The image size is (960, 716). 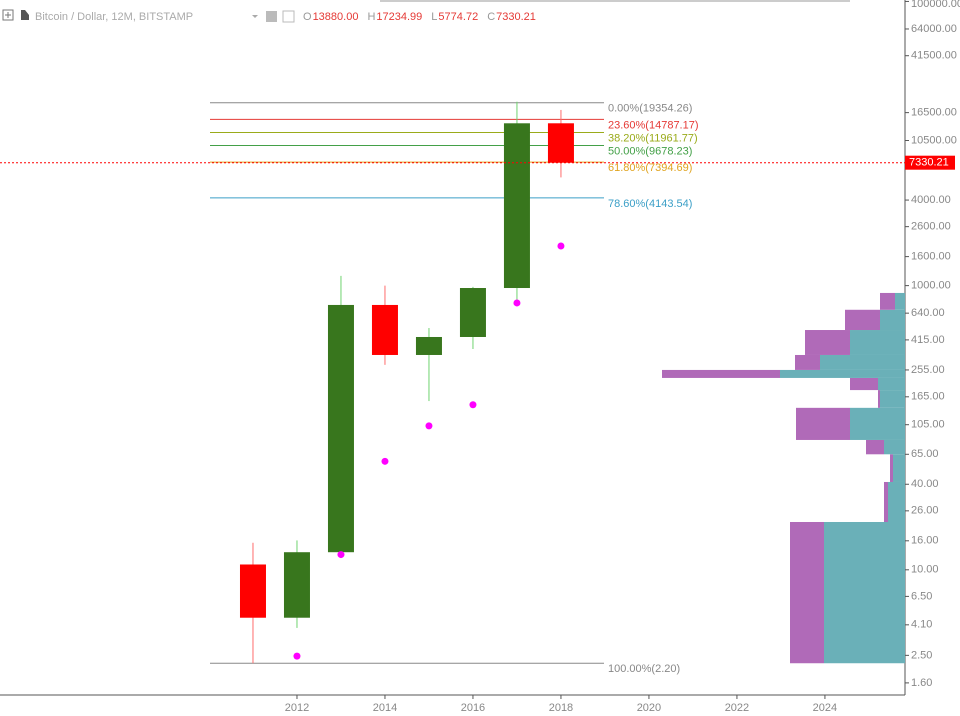 I want to click on fib-label: 38.20%(11961.77), so click(x=653, y=138).